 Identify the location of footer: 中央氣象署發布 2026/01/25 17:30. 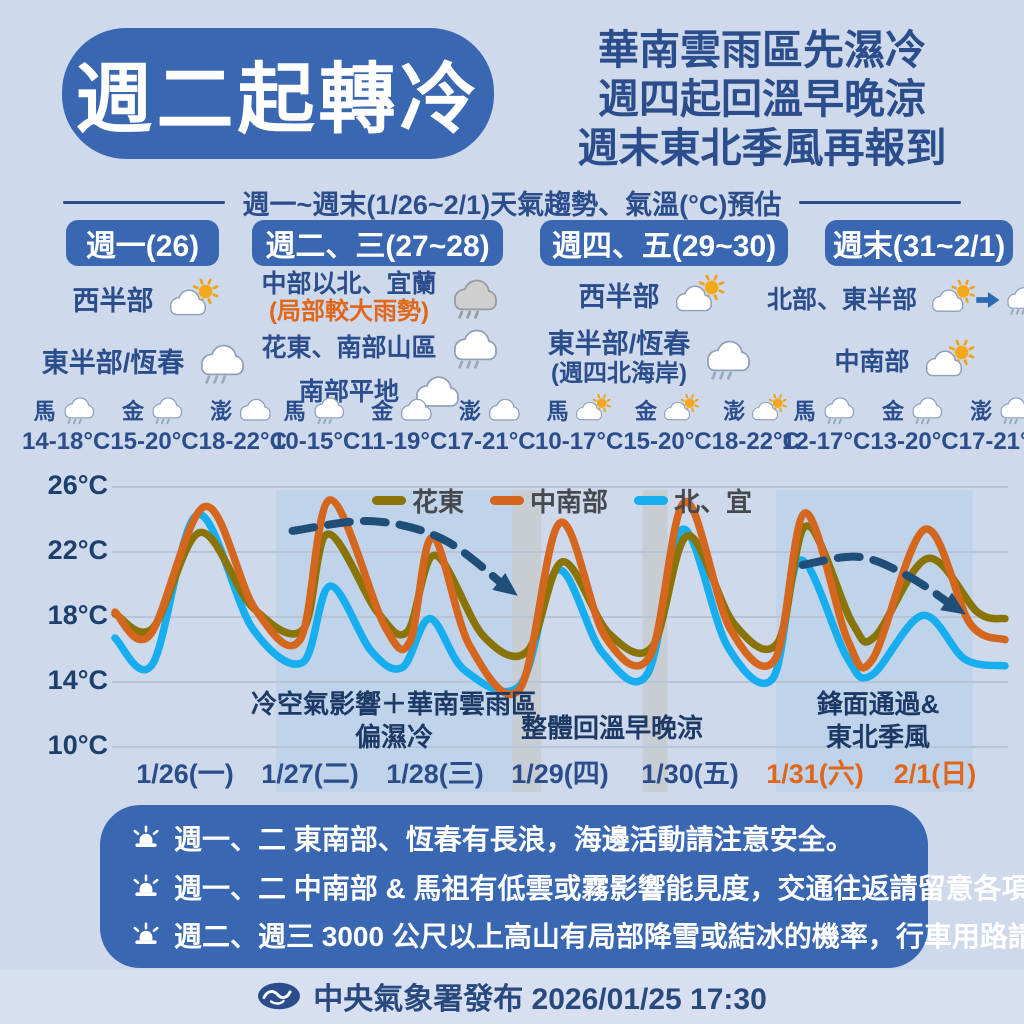
(512, 996).